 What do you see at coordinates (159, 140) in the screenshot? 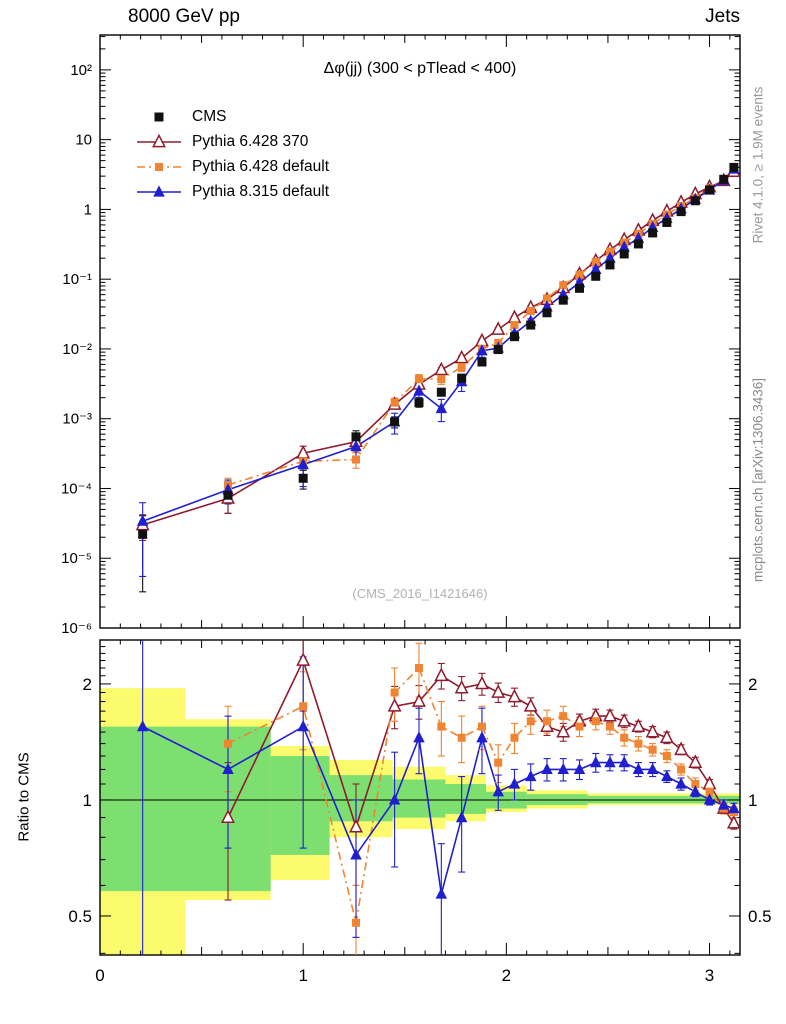
I see `legend-marker-pythia6-370-icon` at bounding box center [159, 140].